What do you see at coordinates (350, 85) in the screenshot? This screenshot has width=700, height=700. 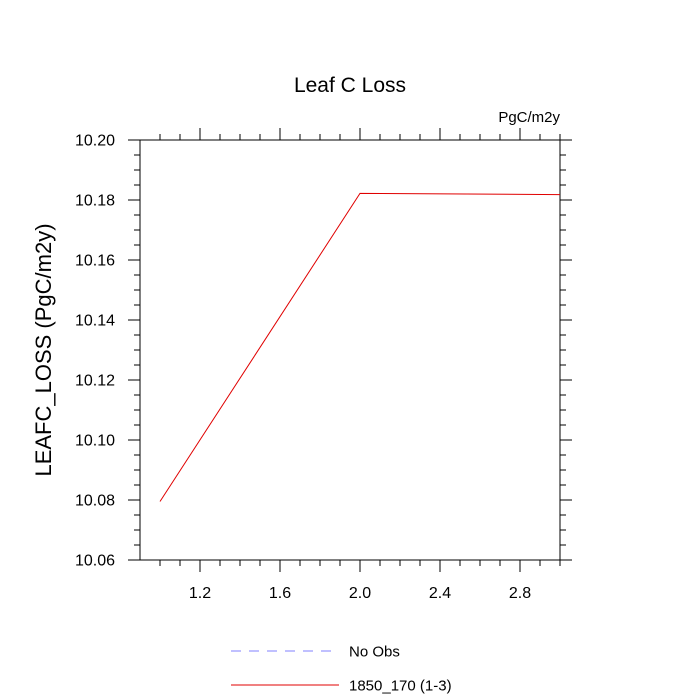 I see `chart-title: Leaf C Loss` at bounding box center [350, 85].